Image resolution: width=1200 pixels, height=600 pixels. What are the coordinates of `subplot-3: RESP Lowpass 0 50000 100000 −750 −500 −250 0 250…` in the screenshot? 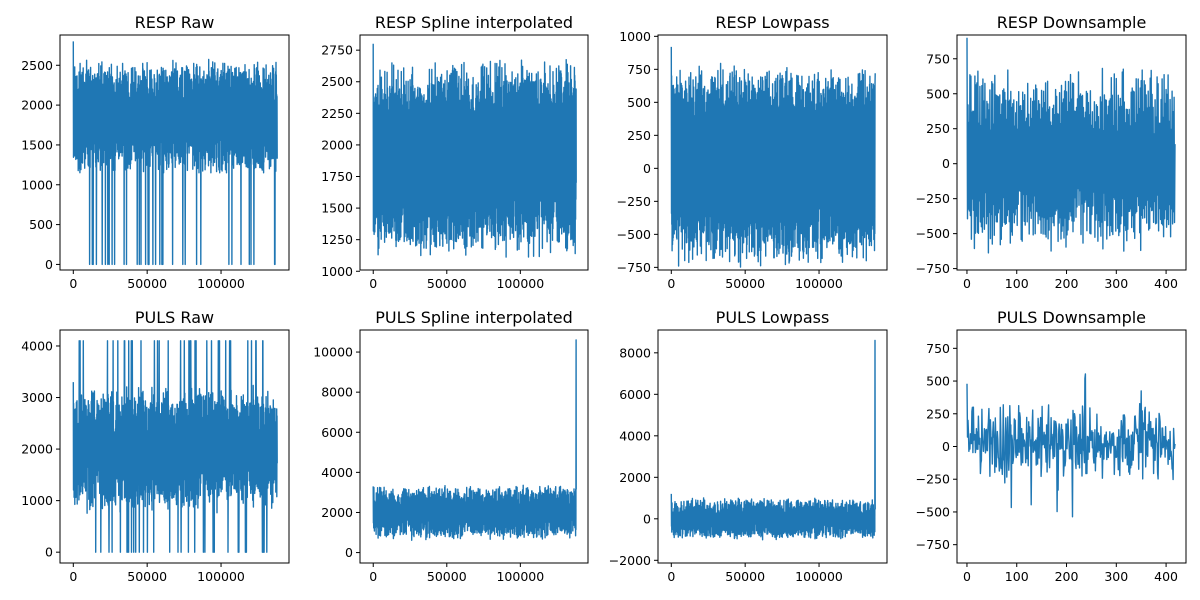 It's located at (752, 152).